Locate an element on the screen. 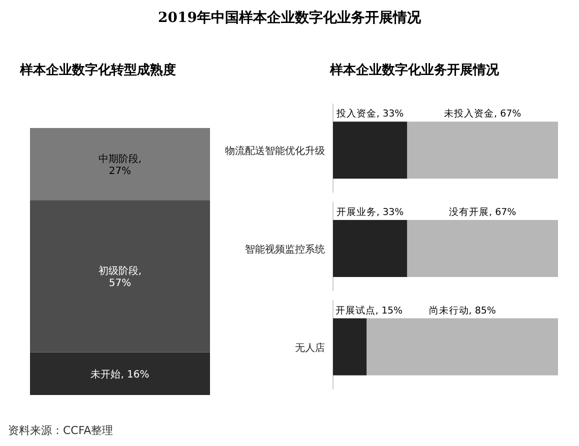 The height and width of the screenshot is (446, 579). data-label: 开展试点, 15% is located at coordinates (369, 310).